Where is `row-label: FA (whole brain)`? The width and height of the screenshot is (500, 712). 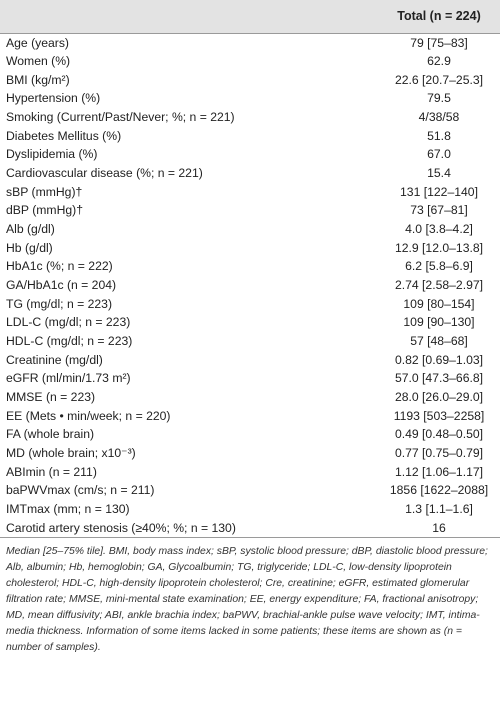 row-label: FA (whole brain) is located at coordinates (50, 434).